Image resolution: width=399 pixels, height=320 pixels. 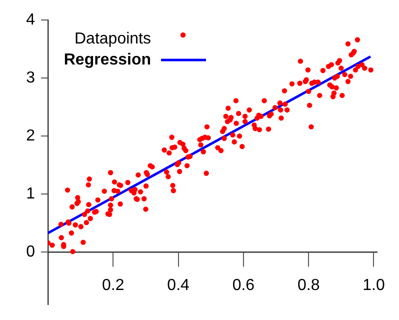 I want to click on y-tick-label: 1, so click(x=31, y=194).